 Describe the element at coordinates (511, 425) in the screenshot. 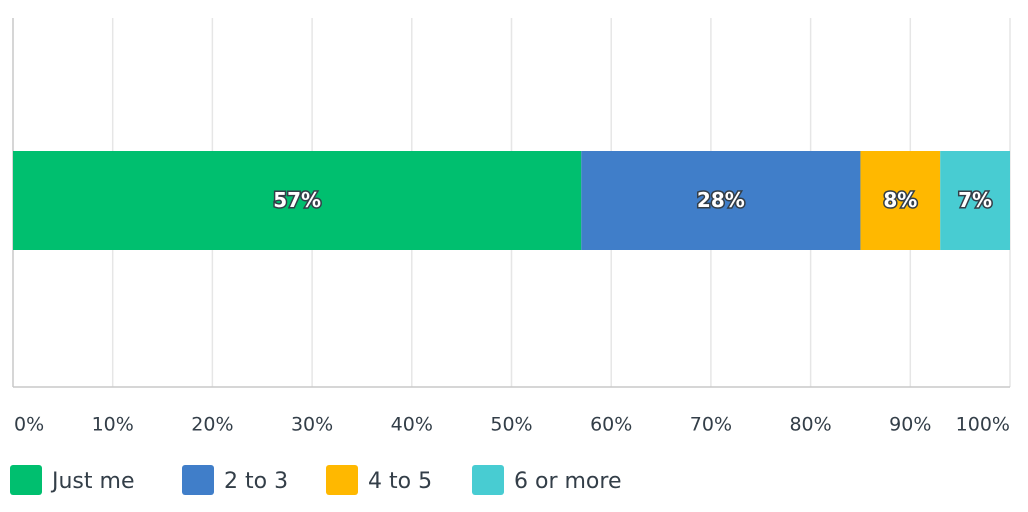

I see `x-tick-label: 50%` at that location.